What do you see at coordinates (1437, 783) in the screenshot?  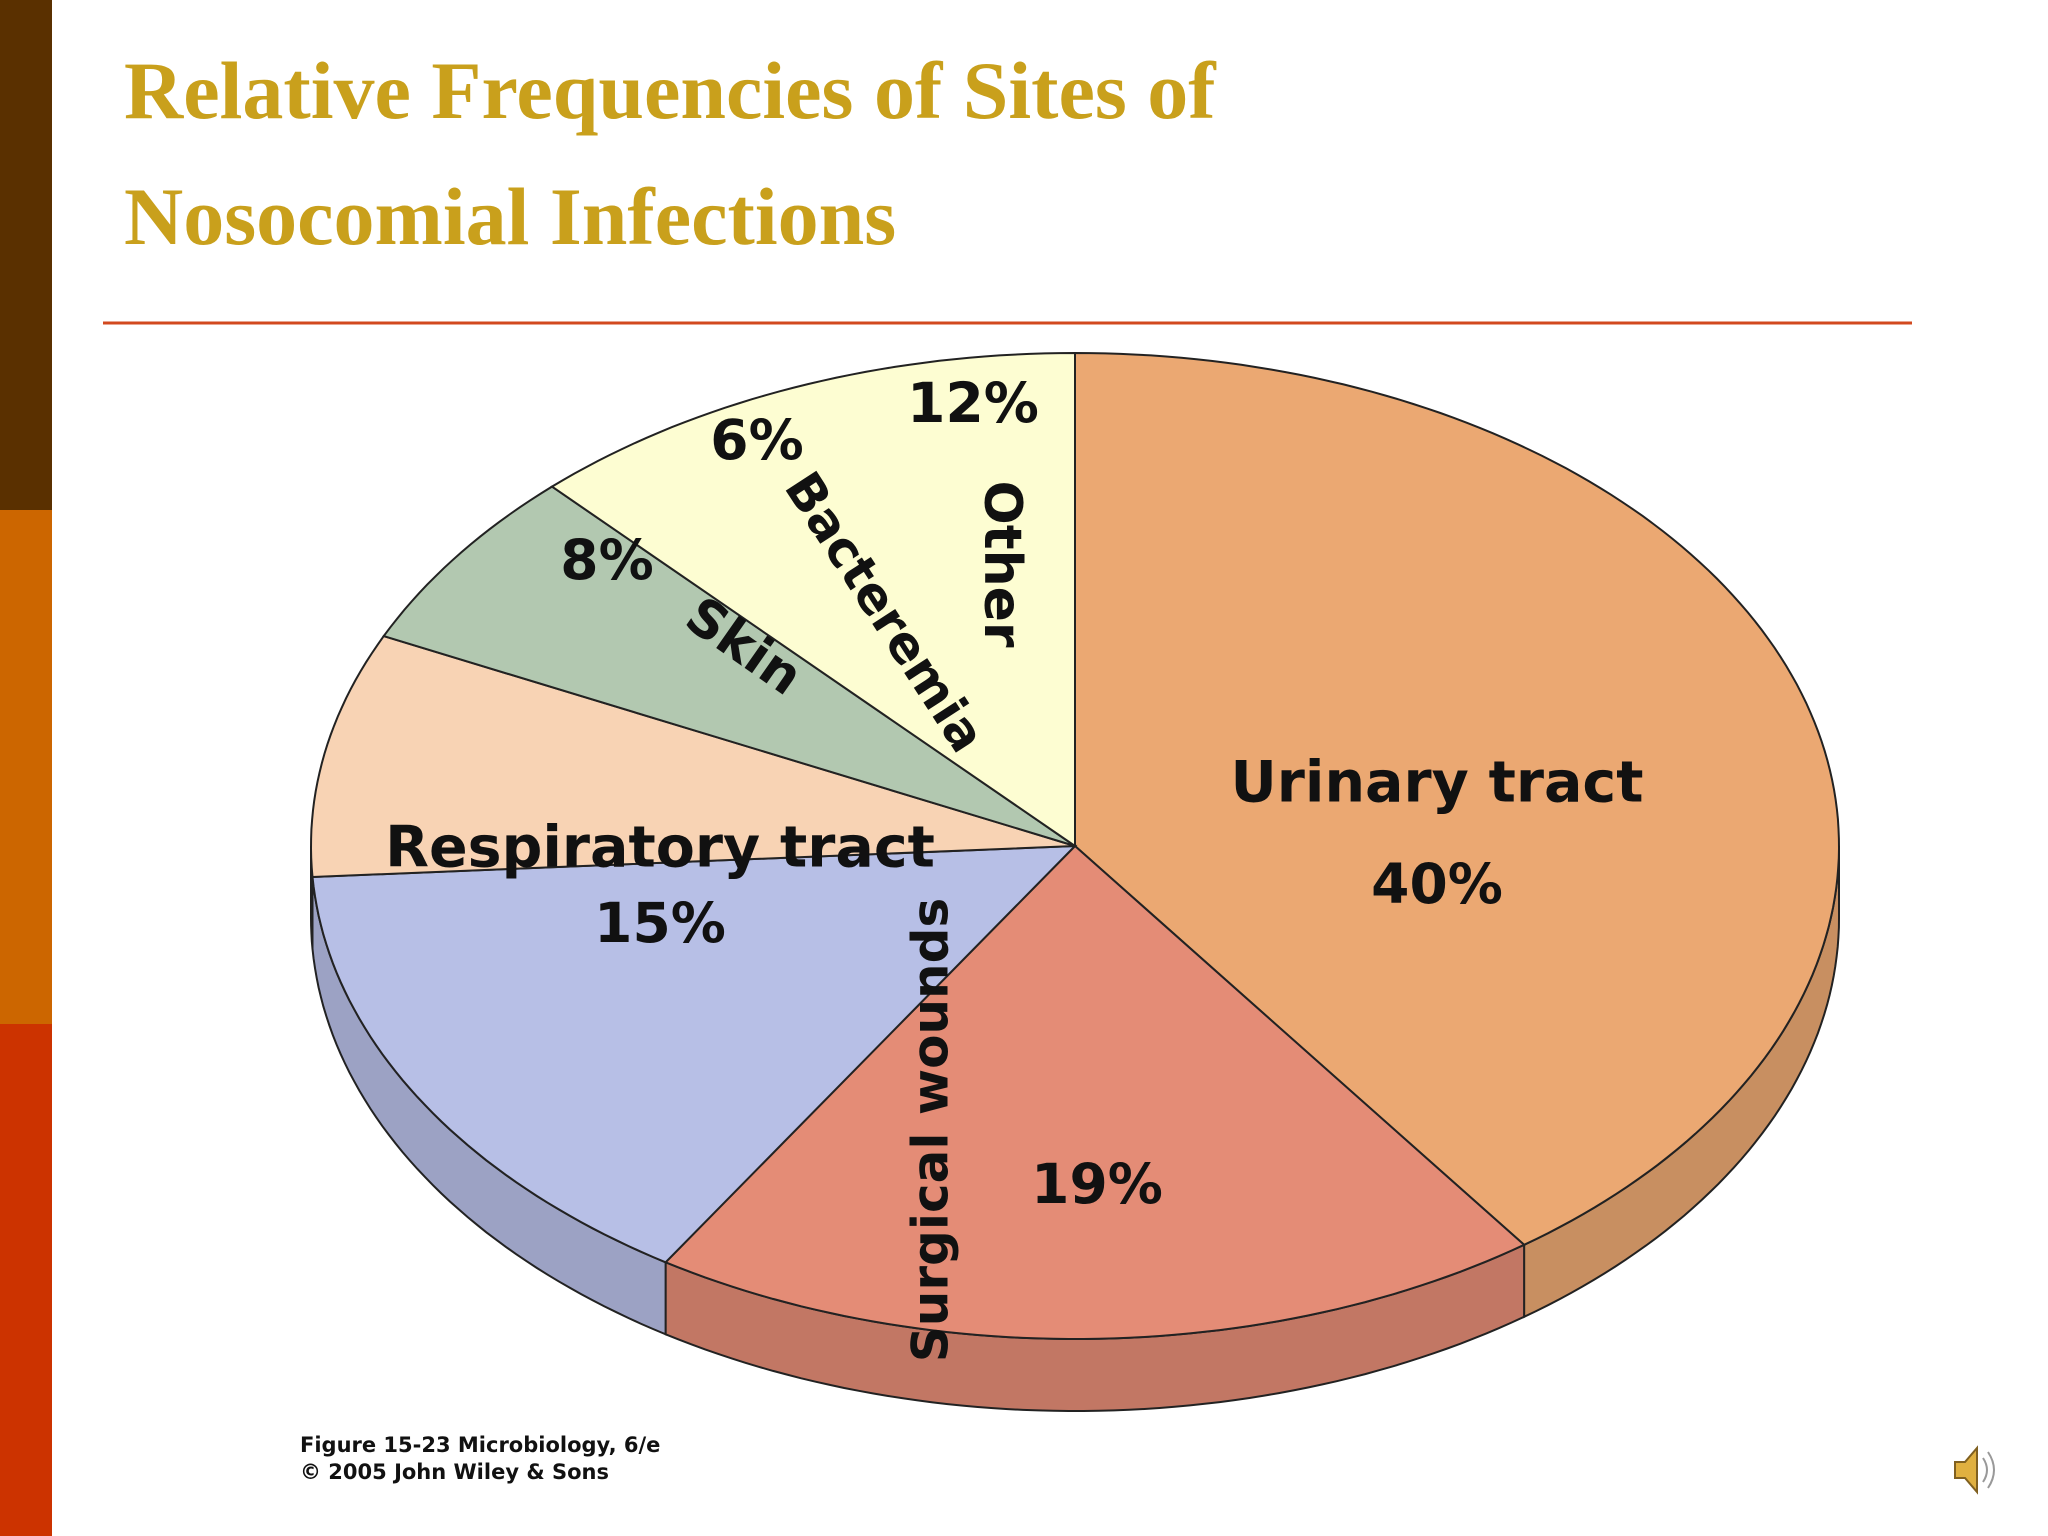 I see `slice-label: Urinary tract` at bounding box center [1437, 783].